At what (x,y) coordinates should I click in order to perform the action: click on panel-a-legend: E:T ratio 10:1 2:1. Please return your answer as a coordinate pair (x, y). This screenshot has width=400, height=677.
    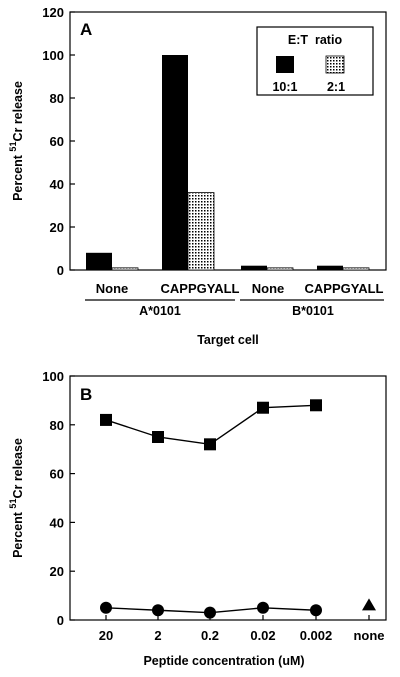
    Looking at the image, I should click on (315, 61).